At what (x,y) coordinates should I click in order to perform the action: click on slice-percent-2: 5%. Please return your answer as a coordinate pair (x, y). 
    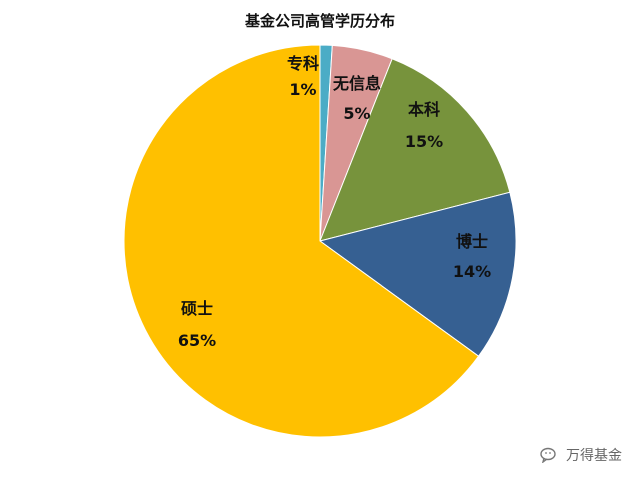
    Looking at the image, I should click on (356, 113).